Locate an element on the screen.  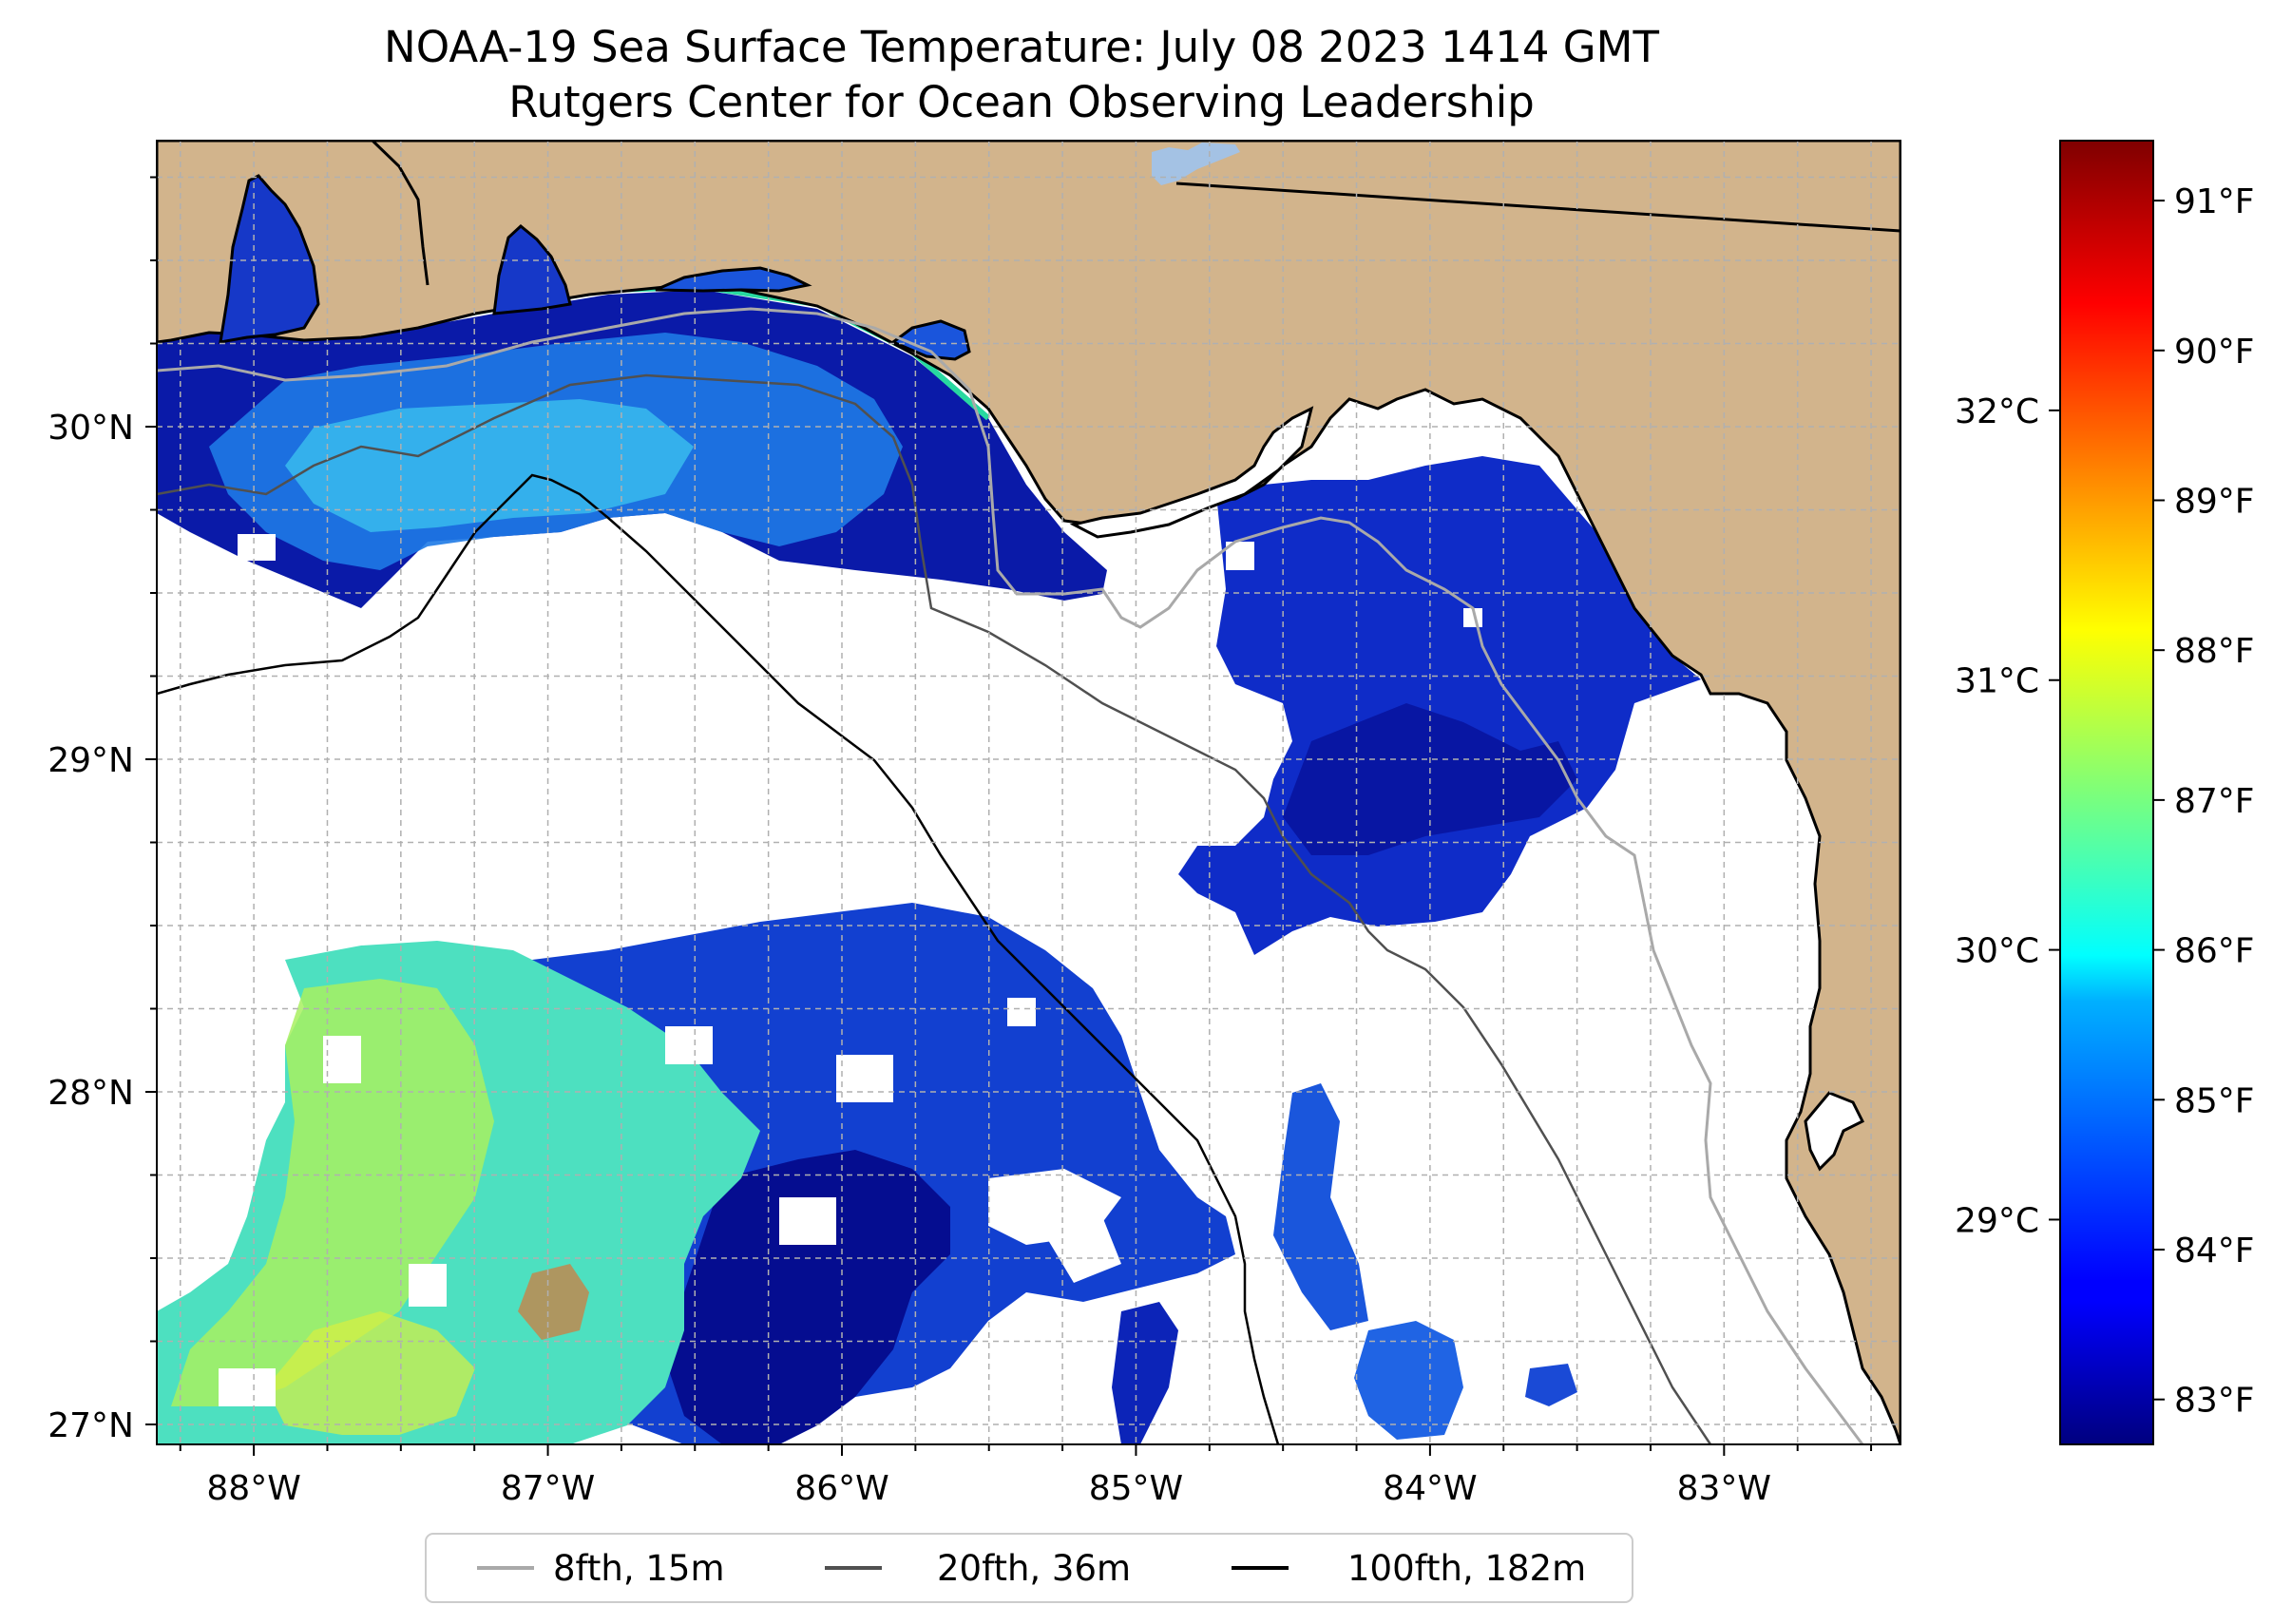
sst-southwest-yellow is located at coordinates (370, 1373).